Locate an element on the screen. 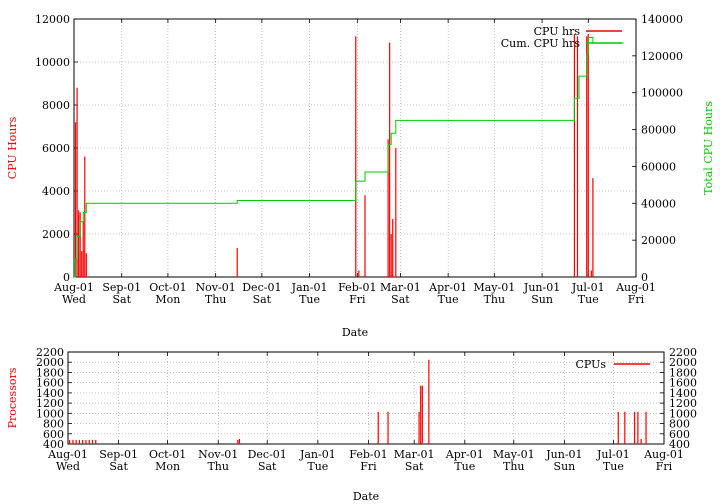 The image size is (720, 504). y-tick-label: 2200 is located at coordinates (50, 352).